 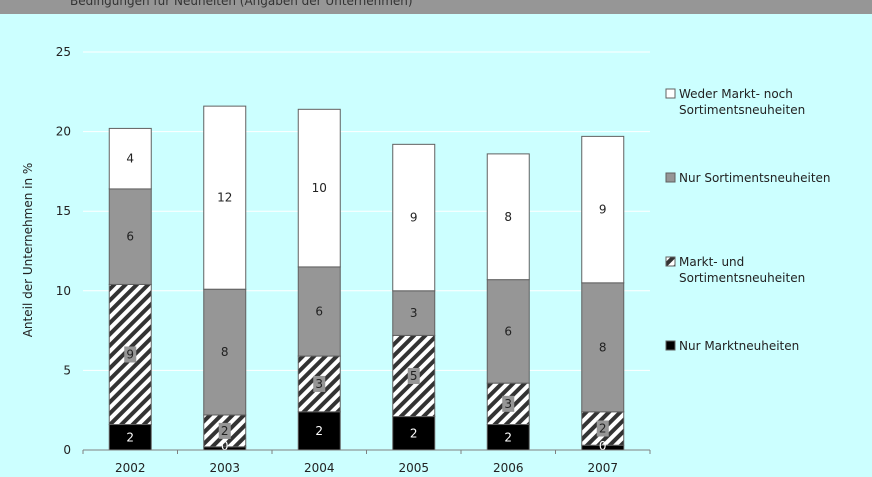 I want to click on legend-label: Markt- und, so click(x=711, y=262).